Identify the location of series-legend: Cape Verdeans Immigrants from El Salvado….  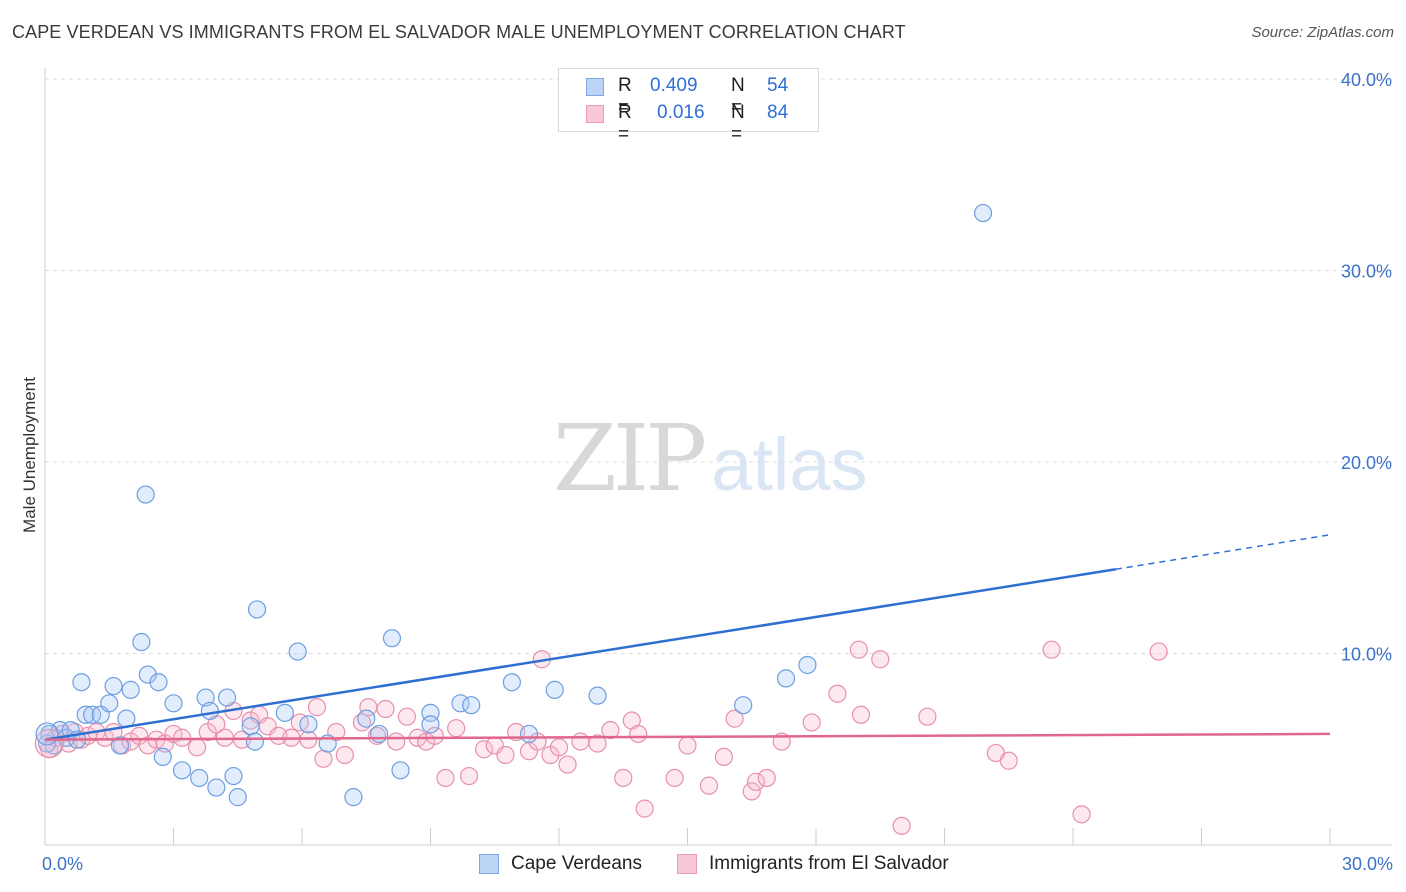
(703, 865).